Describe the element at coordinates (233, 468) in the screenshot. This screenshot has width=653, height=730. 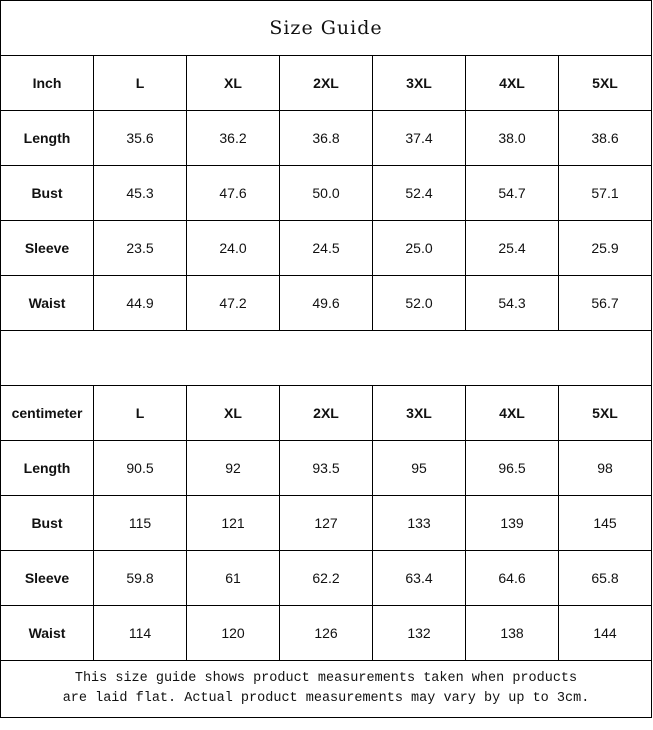
I see `measurement-value: 92` at that location.